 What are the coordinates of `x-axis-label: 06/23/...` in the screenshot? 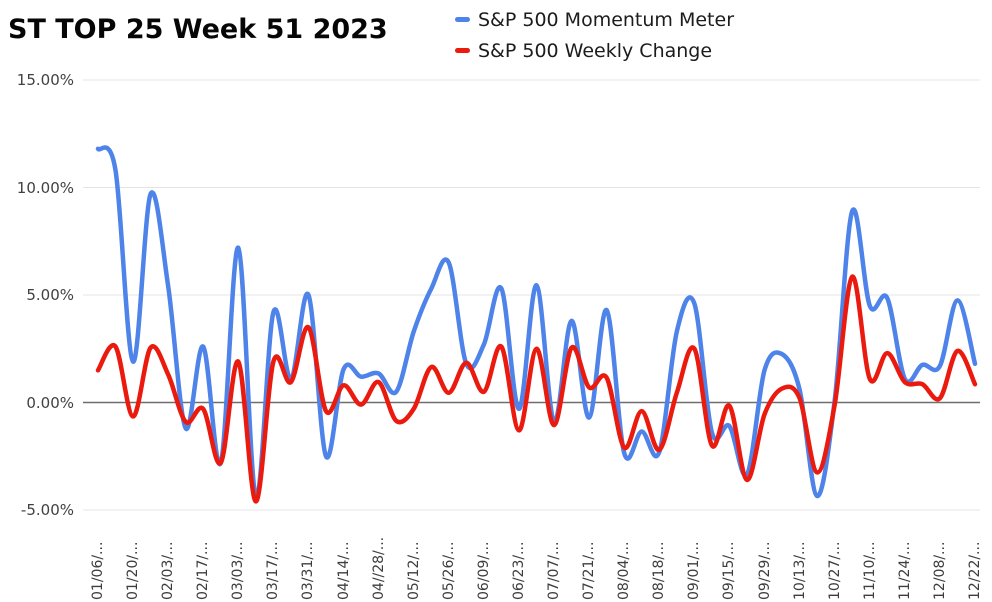 It's located at (518, 570).